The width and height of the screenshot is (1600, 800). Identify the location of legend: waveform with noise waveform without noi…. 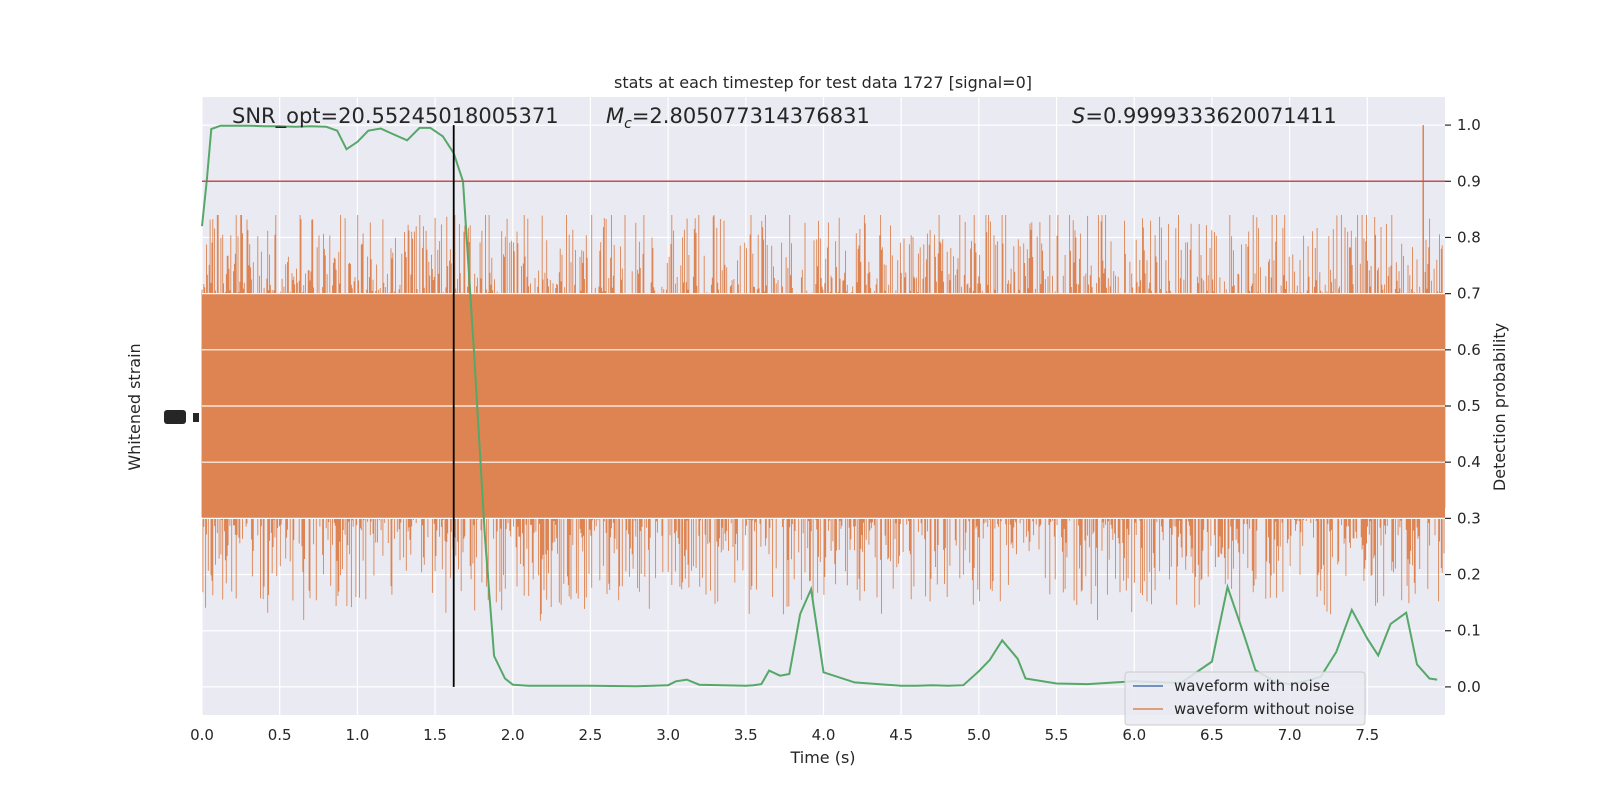
(1245, 698).